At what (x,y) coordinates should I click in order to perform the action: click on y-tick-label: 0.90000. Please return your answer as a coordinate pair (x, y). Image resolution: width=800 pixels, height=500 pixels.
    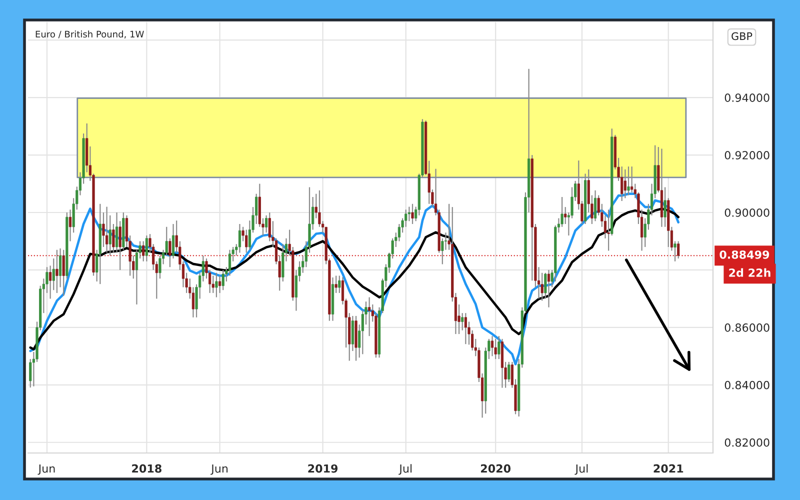
    Looking at the image, I should click on (747, 212).